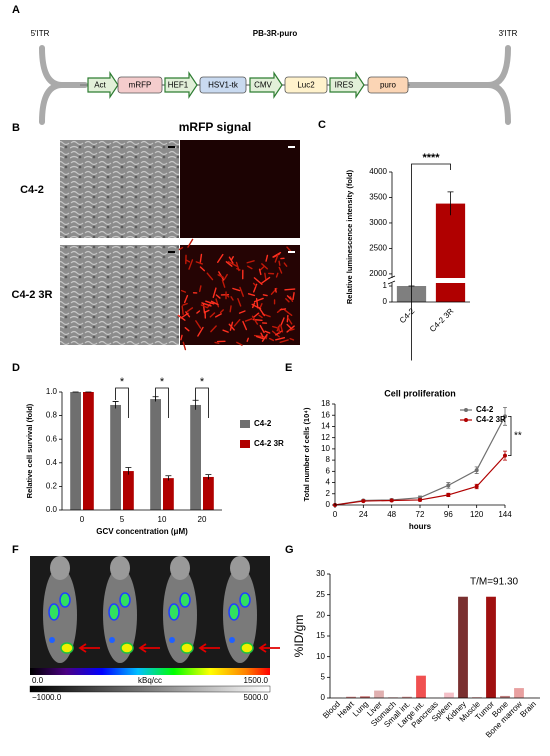 This screenshot has height=756, width=550. I want to click on x-tick-label: C4-2, so click(407, 315).